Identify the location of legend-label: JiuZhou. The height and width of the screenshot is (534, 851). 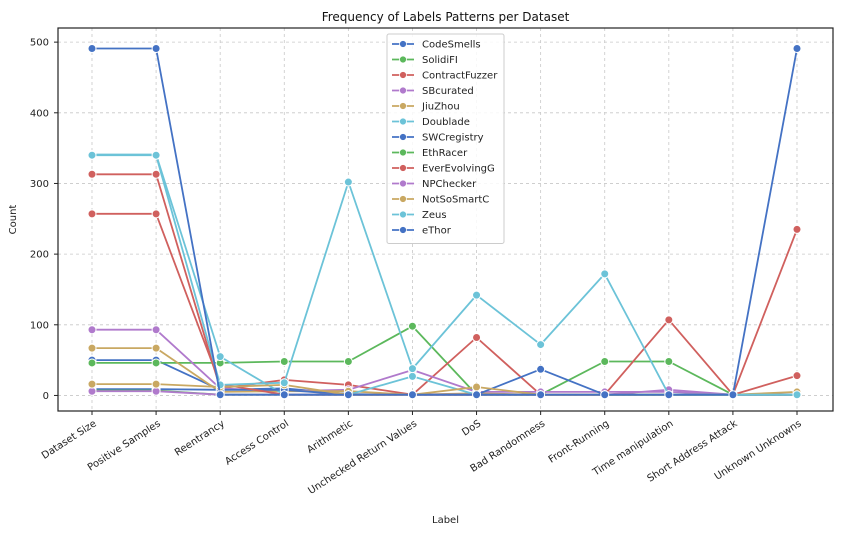
(440, 107).